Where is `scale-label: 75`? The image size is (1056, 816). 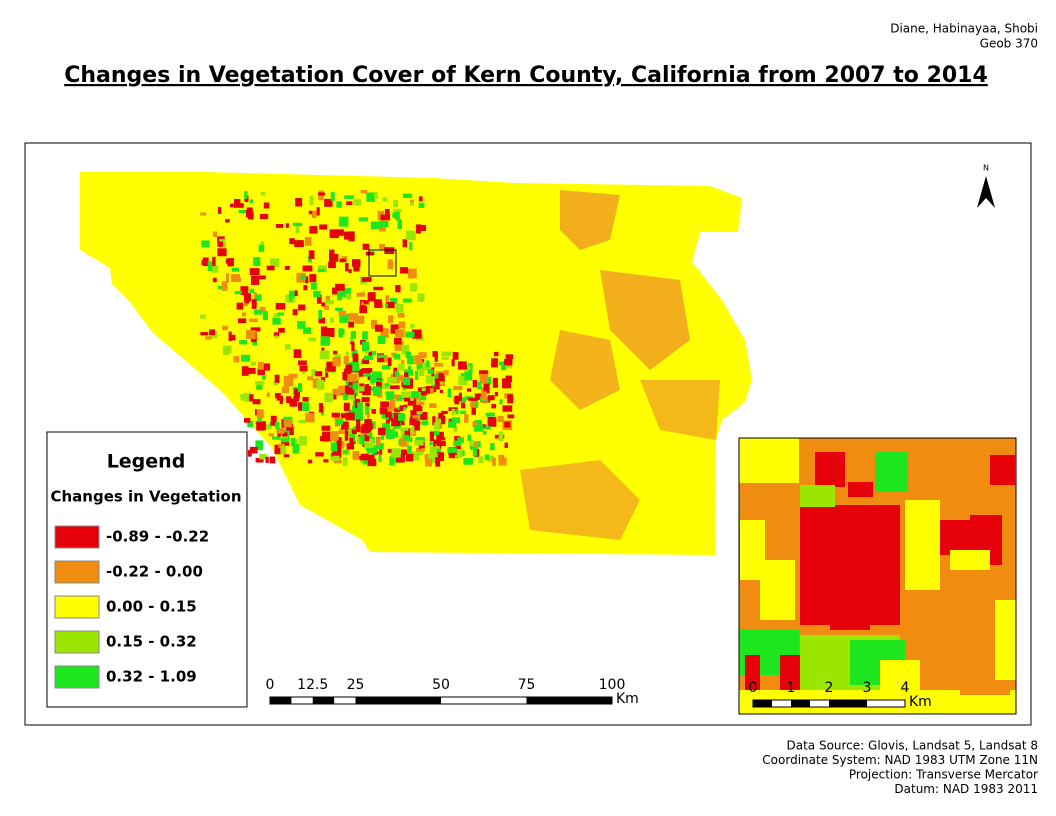
scale-label: 75 is located at coordinates (527, 685).